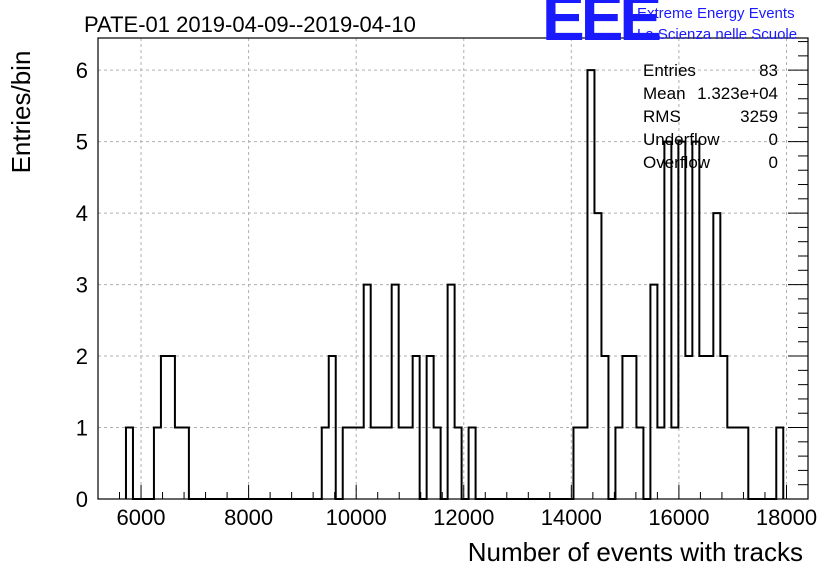 This screenshot has height=572, width=836. Describe the element at coordinates (716, 13) in the screenshot. I see `logo-line-1: Extreme Energy Events` at that location.